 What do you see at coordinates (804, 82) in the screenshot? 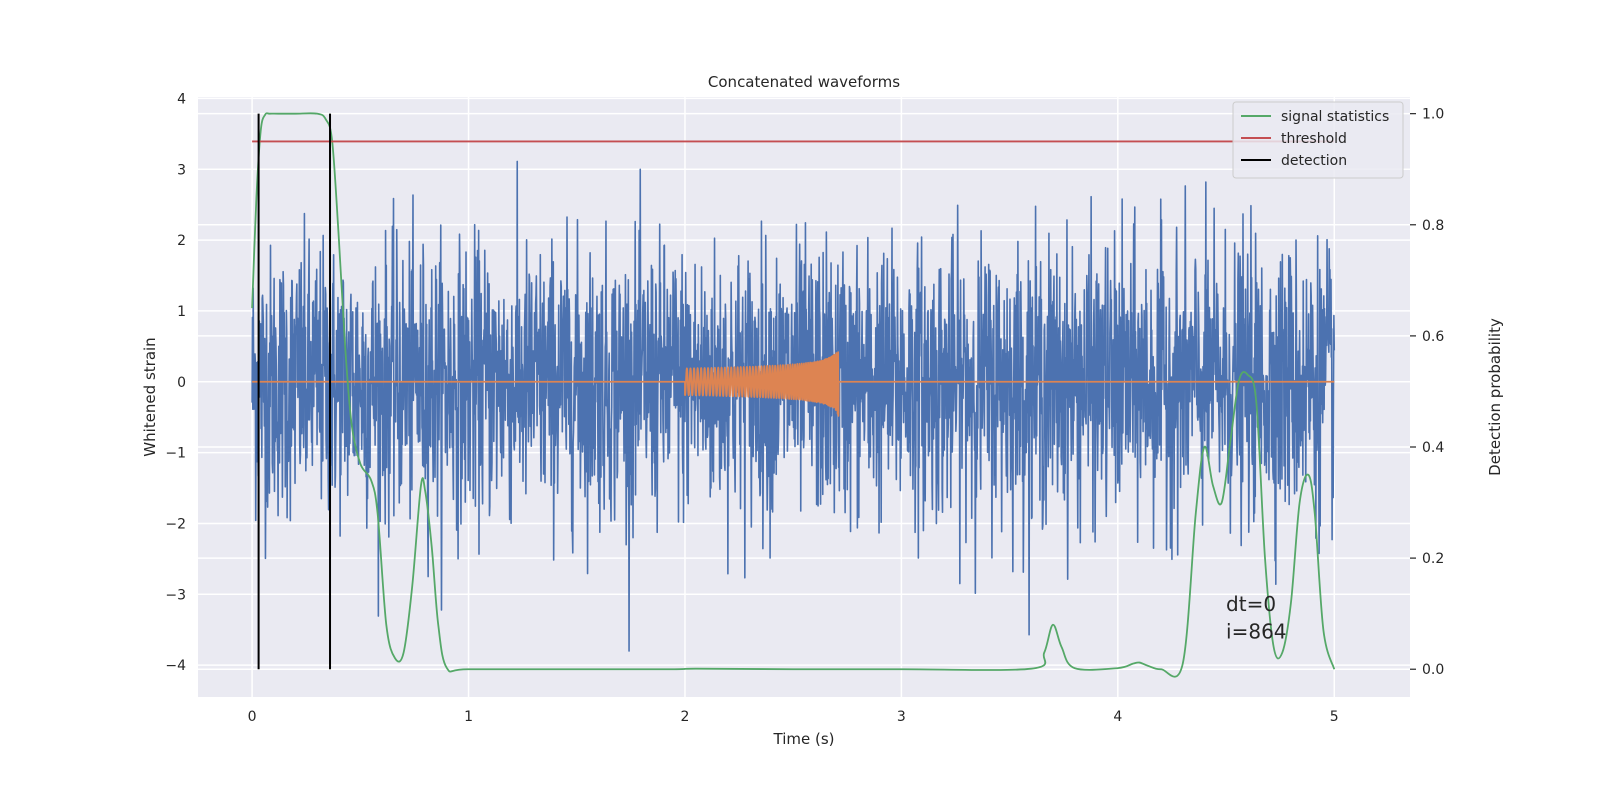
I see `chart-title: Concatenated waveforms` at bounding box center [804, 82].